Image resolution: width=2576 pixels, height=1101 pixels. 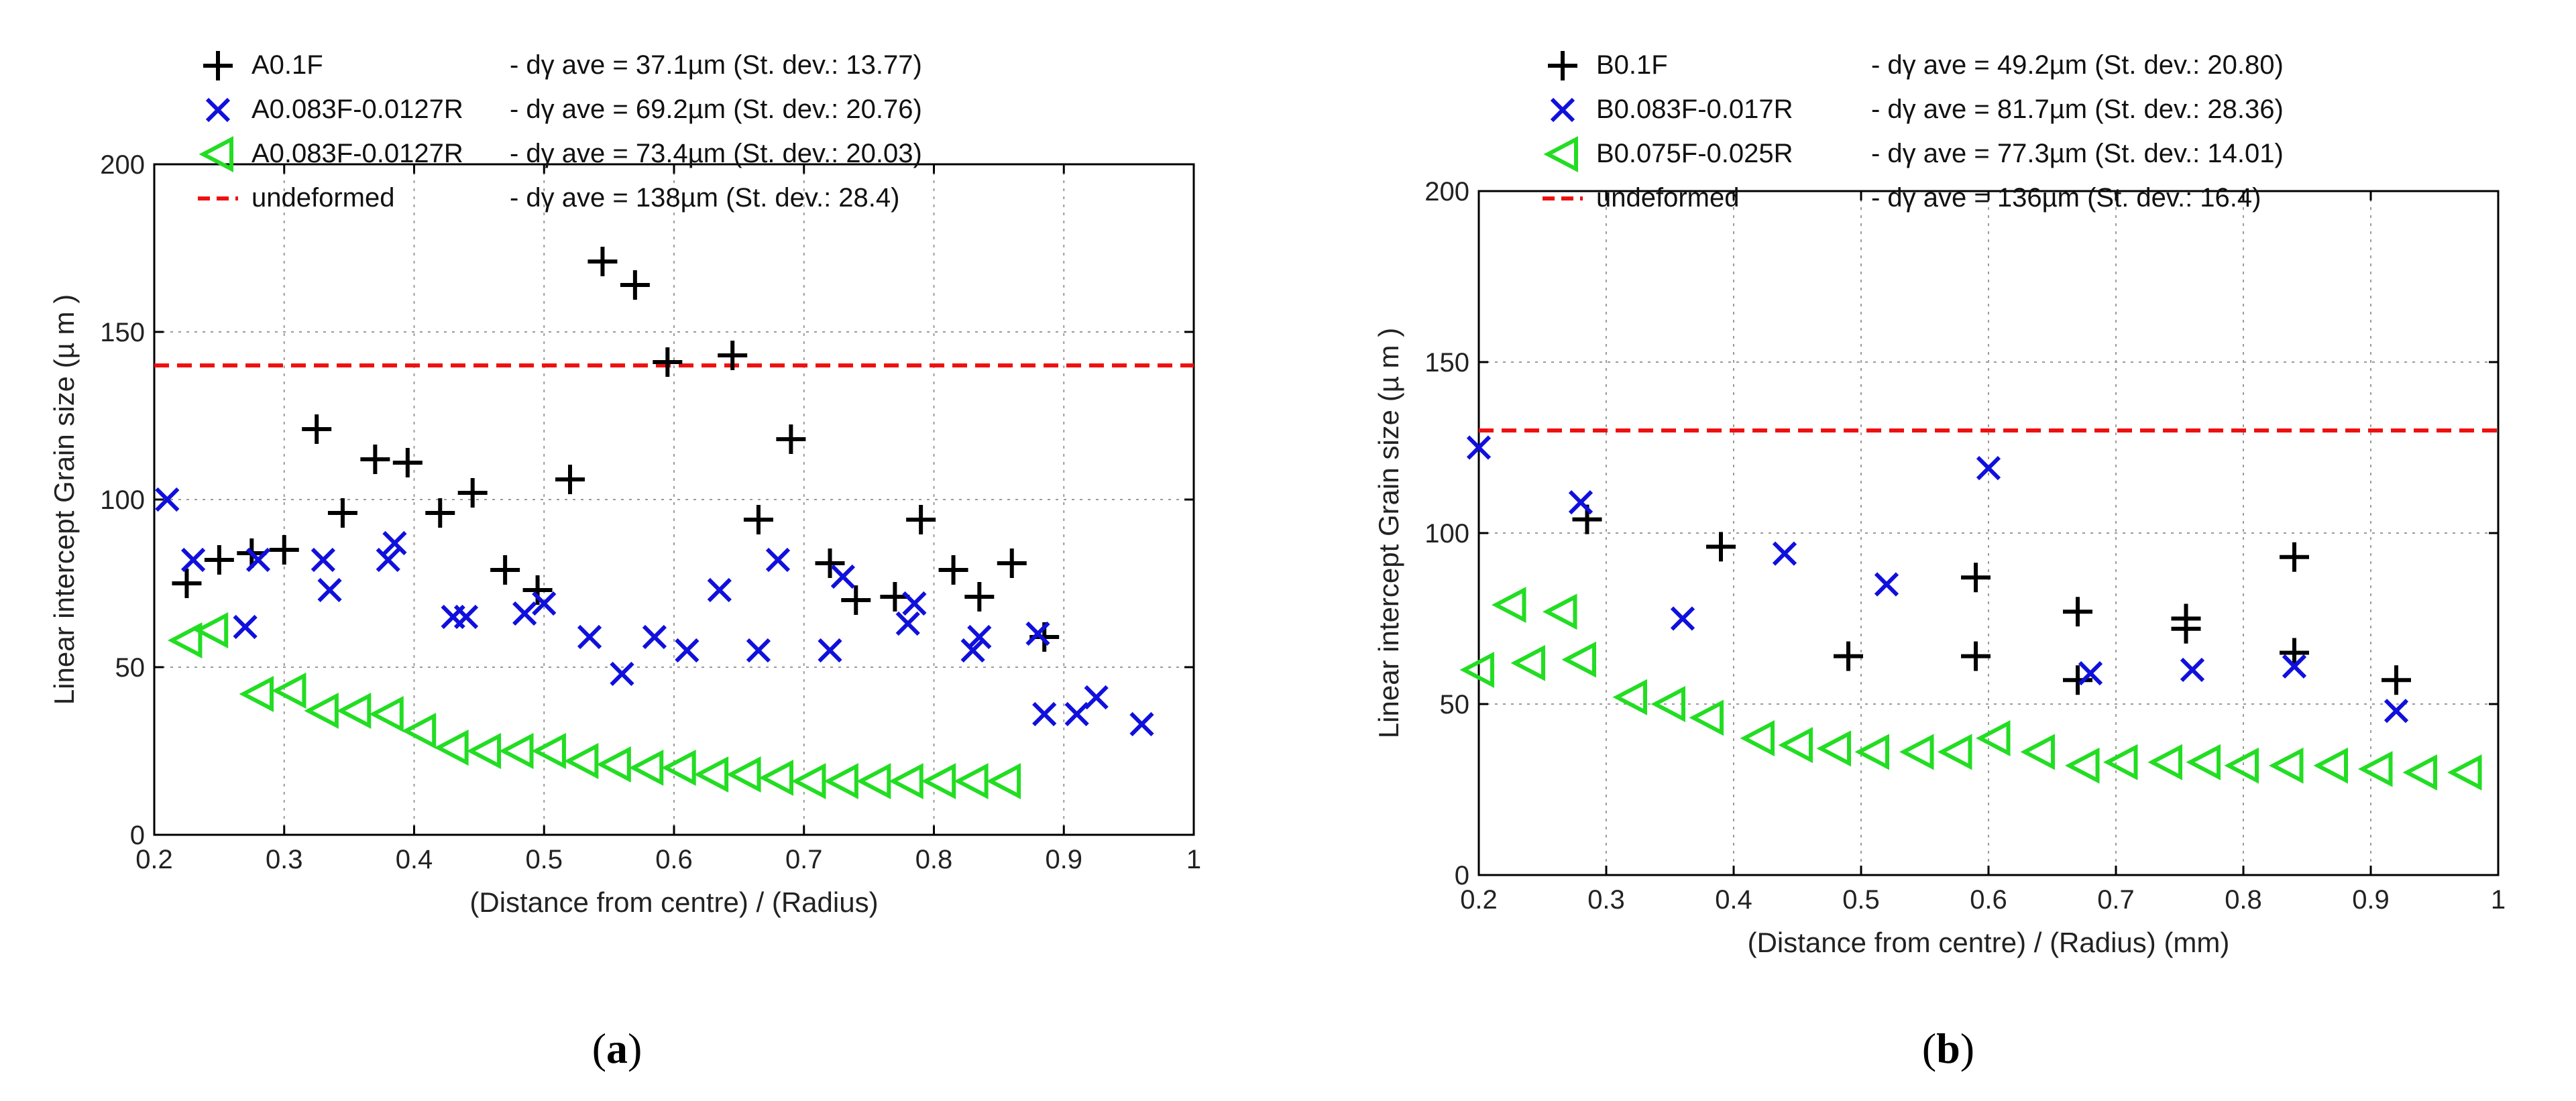 I want to click on legend-label-1: A0.083F-0.0127R, so click(x=357, y=110).